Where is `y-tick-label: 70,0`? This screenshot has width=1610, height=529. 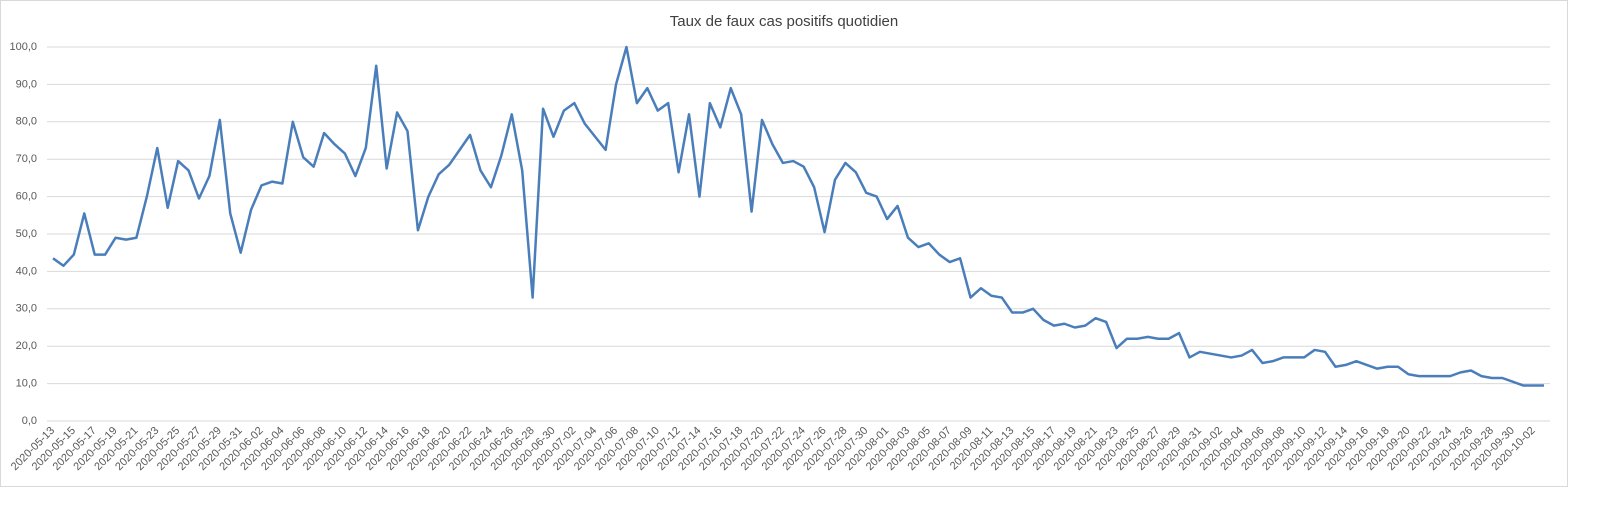
y-tick-label: 70,0 is located at coordinates (26, 159).